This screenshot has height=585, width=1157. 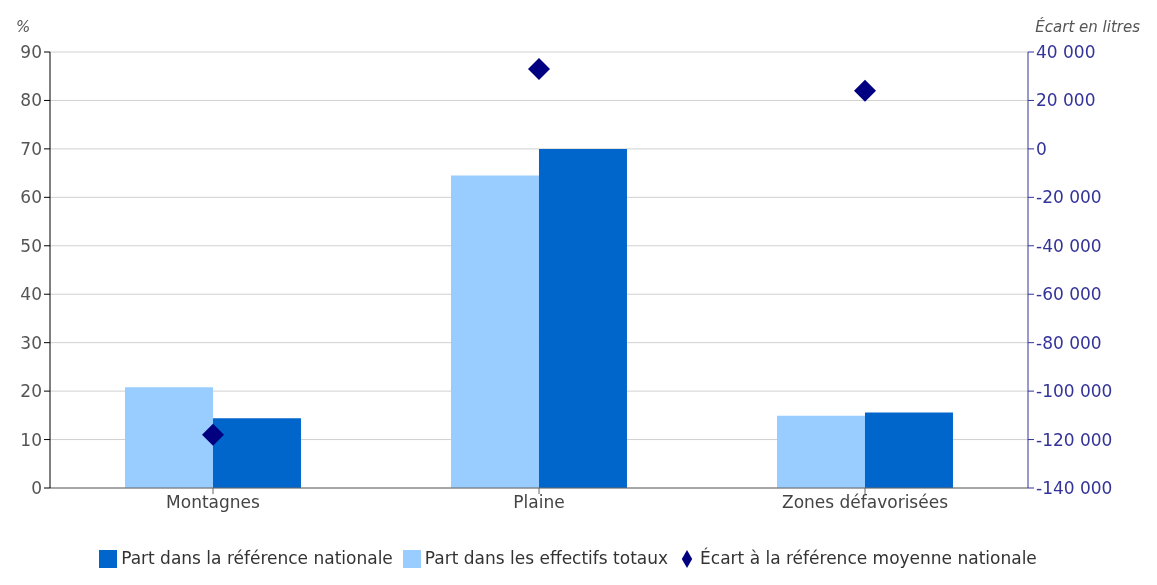 I want to click on y2-tick-label: -60 000, so click(x=1069, y=294).